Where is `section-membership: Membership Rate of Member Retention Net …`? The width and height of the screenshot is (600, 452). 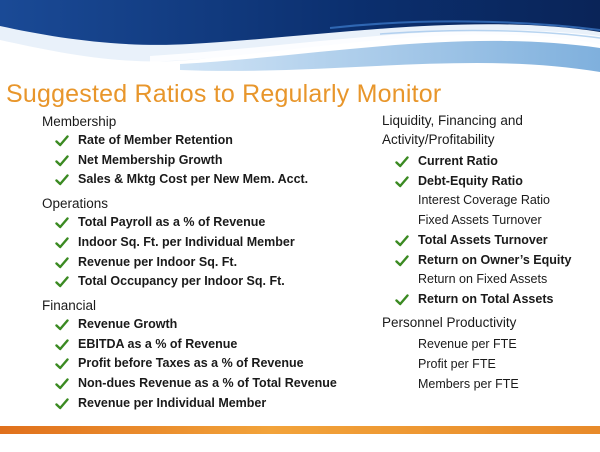
section-membership: Membership Rate of Member Retention Net … is located at coordinates (192, 151).